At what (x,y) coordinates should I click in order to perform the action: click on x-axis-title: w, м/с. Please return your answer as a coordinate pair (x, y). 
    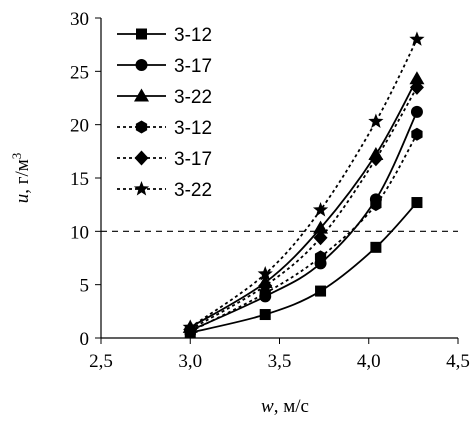
    Looking at the image, I should click on (285, 406).